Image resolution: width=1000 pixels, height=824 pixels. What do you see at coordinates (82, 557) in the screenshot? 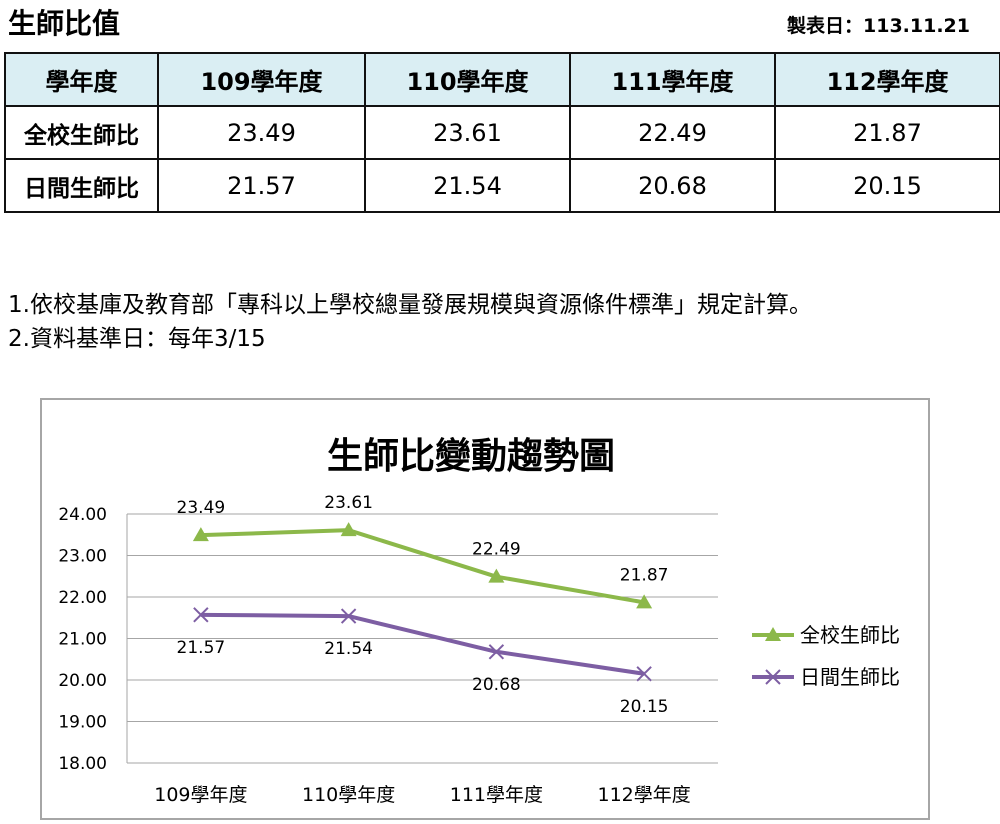
I see `y-tick-label: 23.00` at bounding box center [82, 557].